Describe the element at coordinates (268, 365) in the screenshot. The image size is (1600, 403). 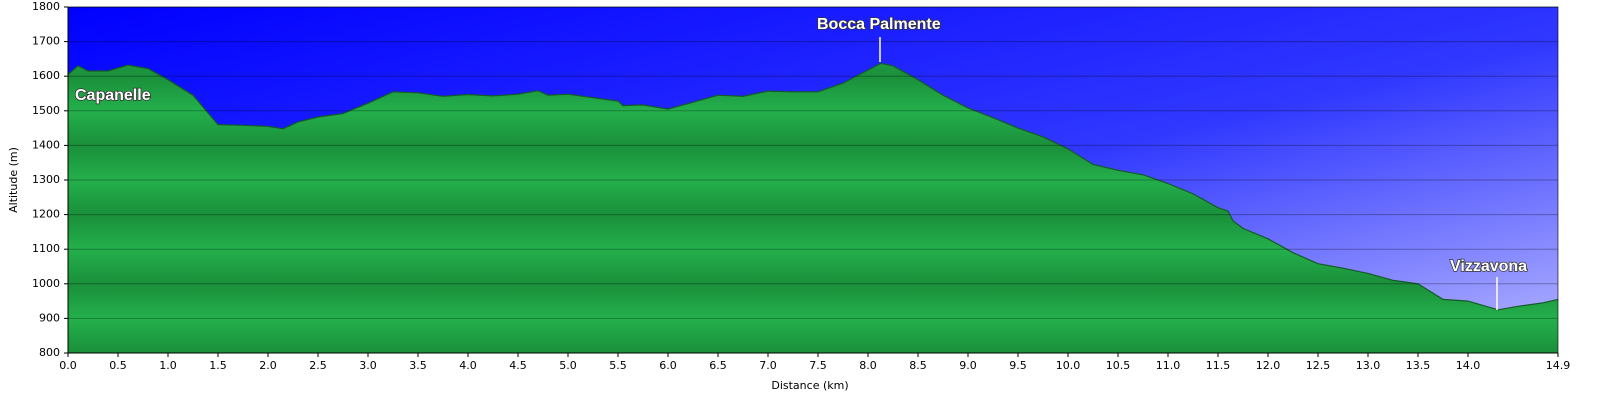
I see `x-tick-label: 2.0` at that location.